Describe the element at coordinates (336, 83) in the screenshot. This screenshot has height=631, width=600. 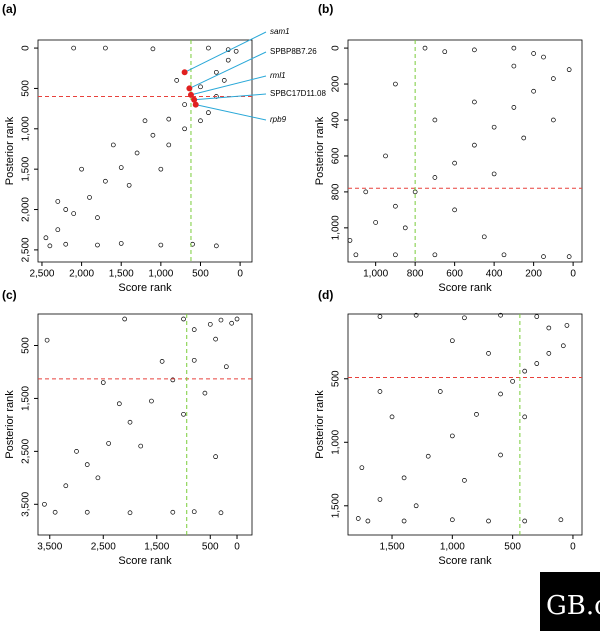
I see `y-tick-label: 200` at that location.